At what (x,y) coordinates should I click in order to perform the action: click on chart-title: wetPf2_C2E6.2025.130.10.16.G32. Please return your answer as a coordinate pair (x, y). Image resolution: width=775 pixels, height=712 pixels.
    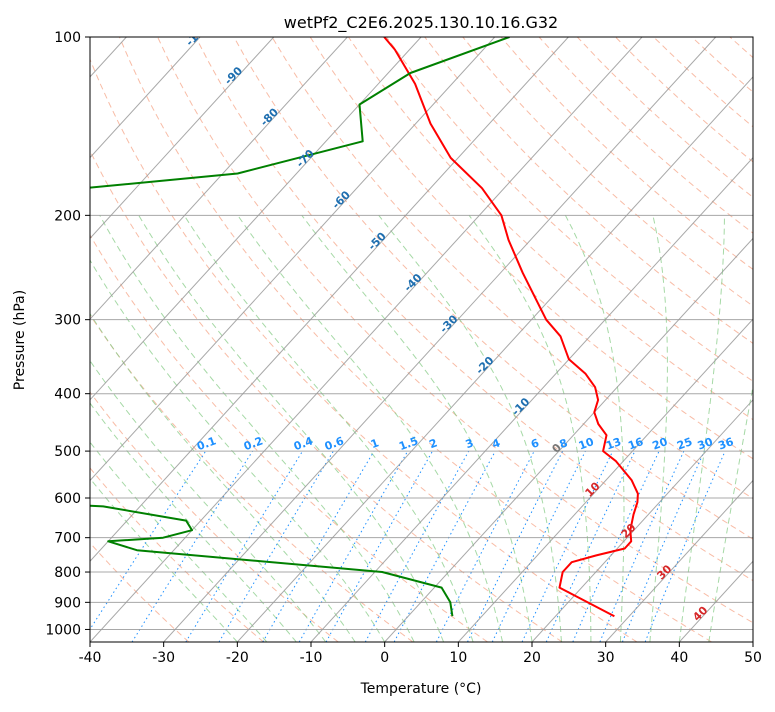
    Looking at the image, I should click on (421, 23).